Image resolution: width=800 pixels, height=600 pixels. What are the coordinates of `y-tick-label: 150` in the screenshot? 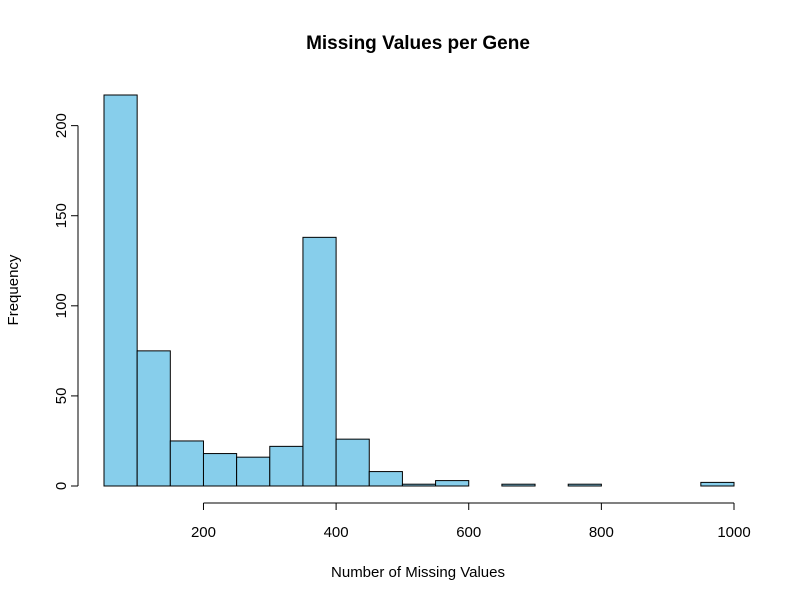 It's located at (61, 215).